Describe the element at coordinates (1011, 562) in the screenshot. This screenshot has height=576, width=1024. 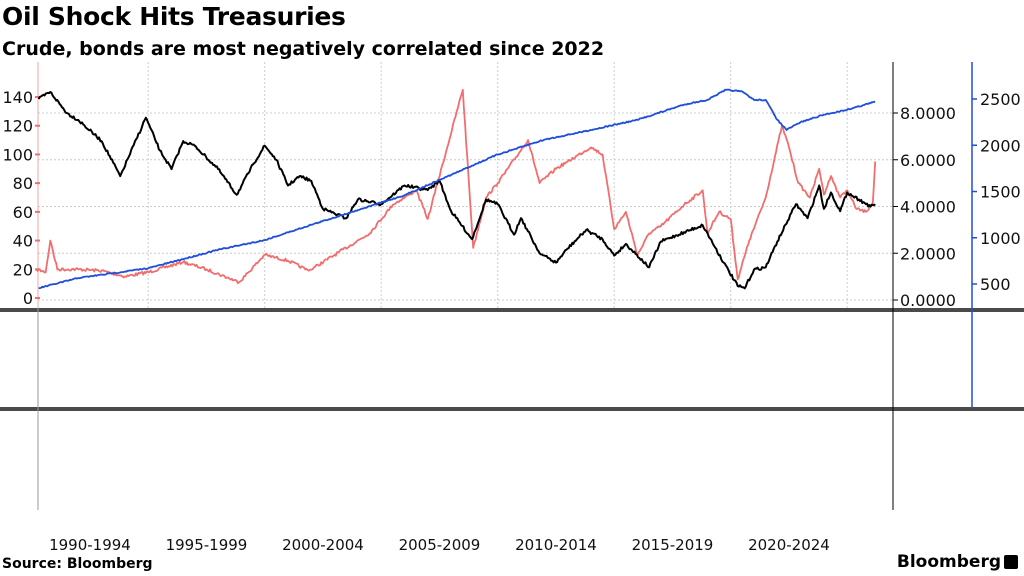
I see `logo-mark-icon` at that location.